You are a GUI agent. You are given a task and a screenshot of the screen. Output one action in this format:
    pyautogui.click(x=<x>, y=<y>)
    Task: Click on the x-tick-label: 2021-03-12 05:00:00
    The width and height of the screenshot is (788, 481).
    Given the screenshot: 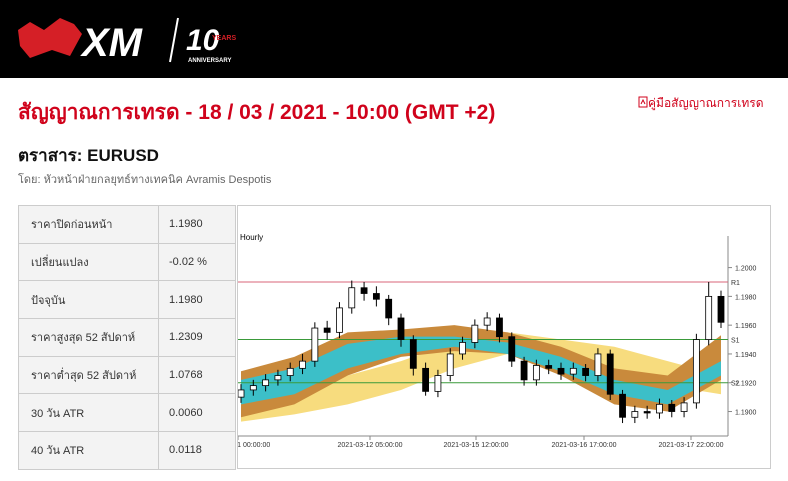 What is the action you would take?
    pyautogui.click(x=370, y=445)
    